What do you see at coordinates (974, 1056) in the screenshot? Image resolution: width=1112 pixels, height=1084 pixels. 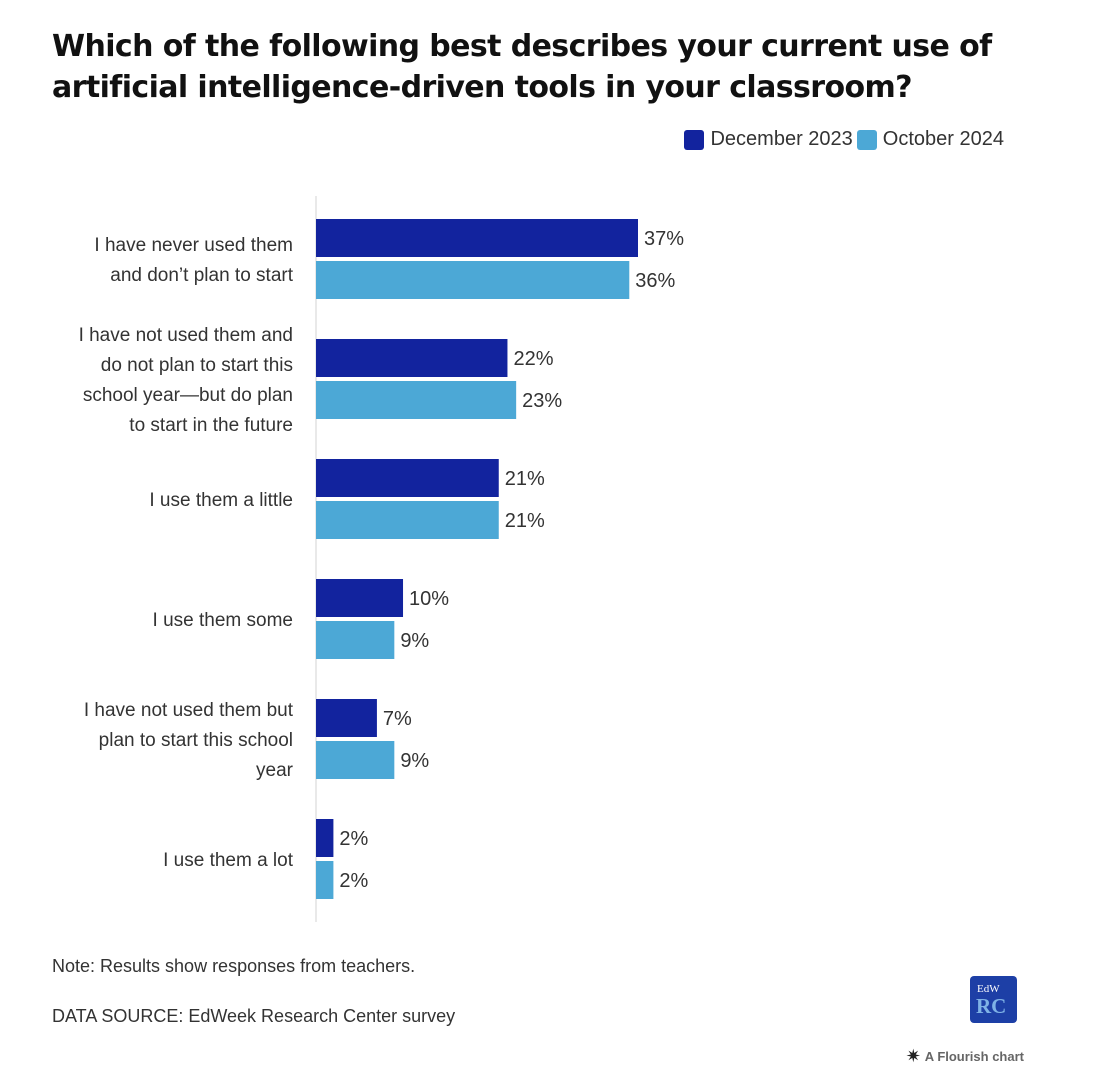 I see `flourish-credit-label: A Flourish chart` at bounding box center [974, 1056].